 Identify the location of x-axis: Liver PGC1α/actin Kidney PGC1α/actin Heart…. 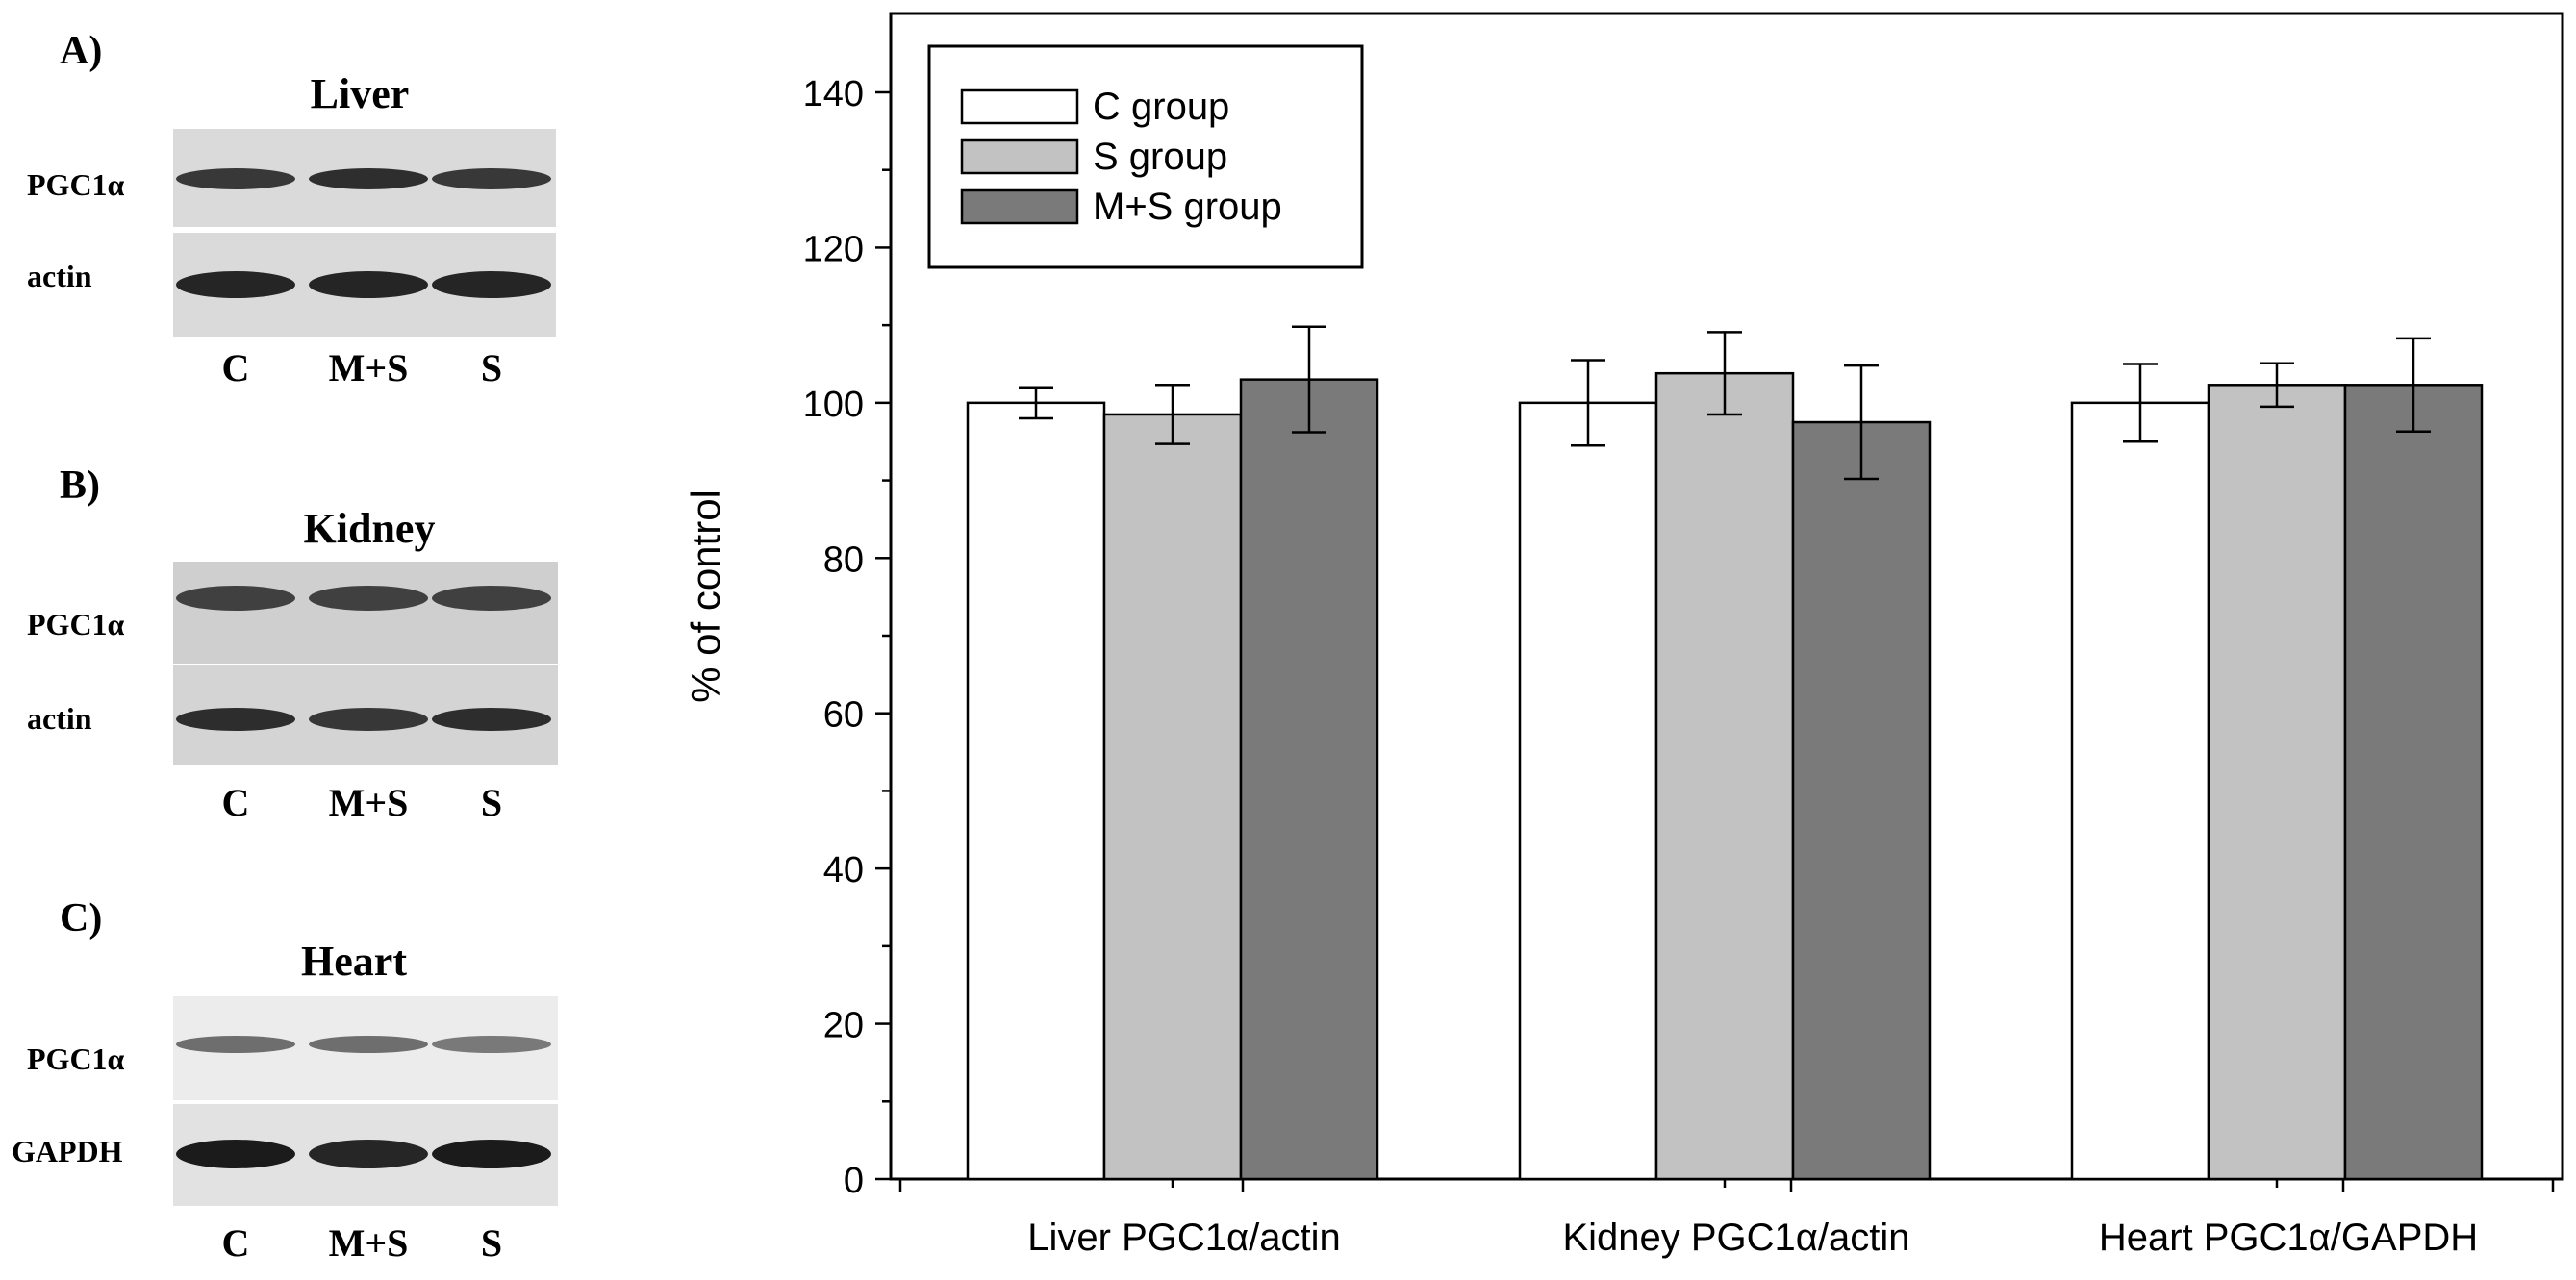
(1726, 1219).